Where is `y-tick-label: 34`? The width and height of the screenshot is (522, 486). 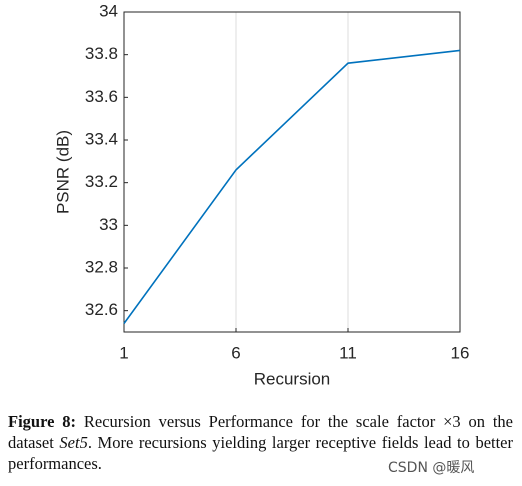
y-tick-label: 34 is located at coordinates (108, 10).